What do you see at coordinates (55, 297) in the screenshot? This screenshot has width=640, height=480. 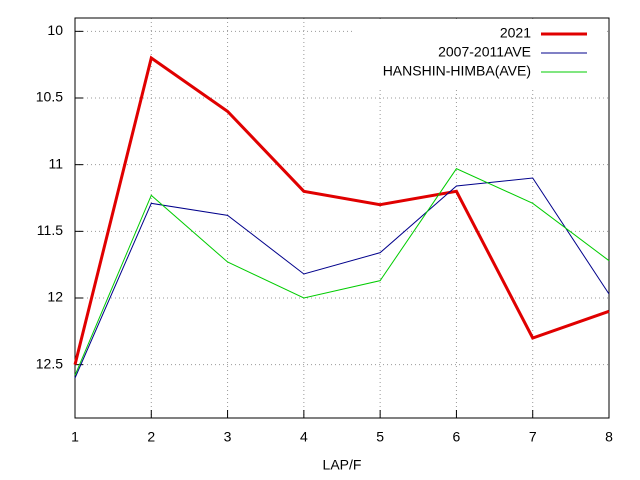 I see `y-tick-label: 12` at bounding box center [55, 297].